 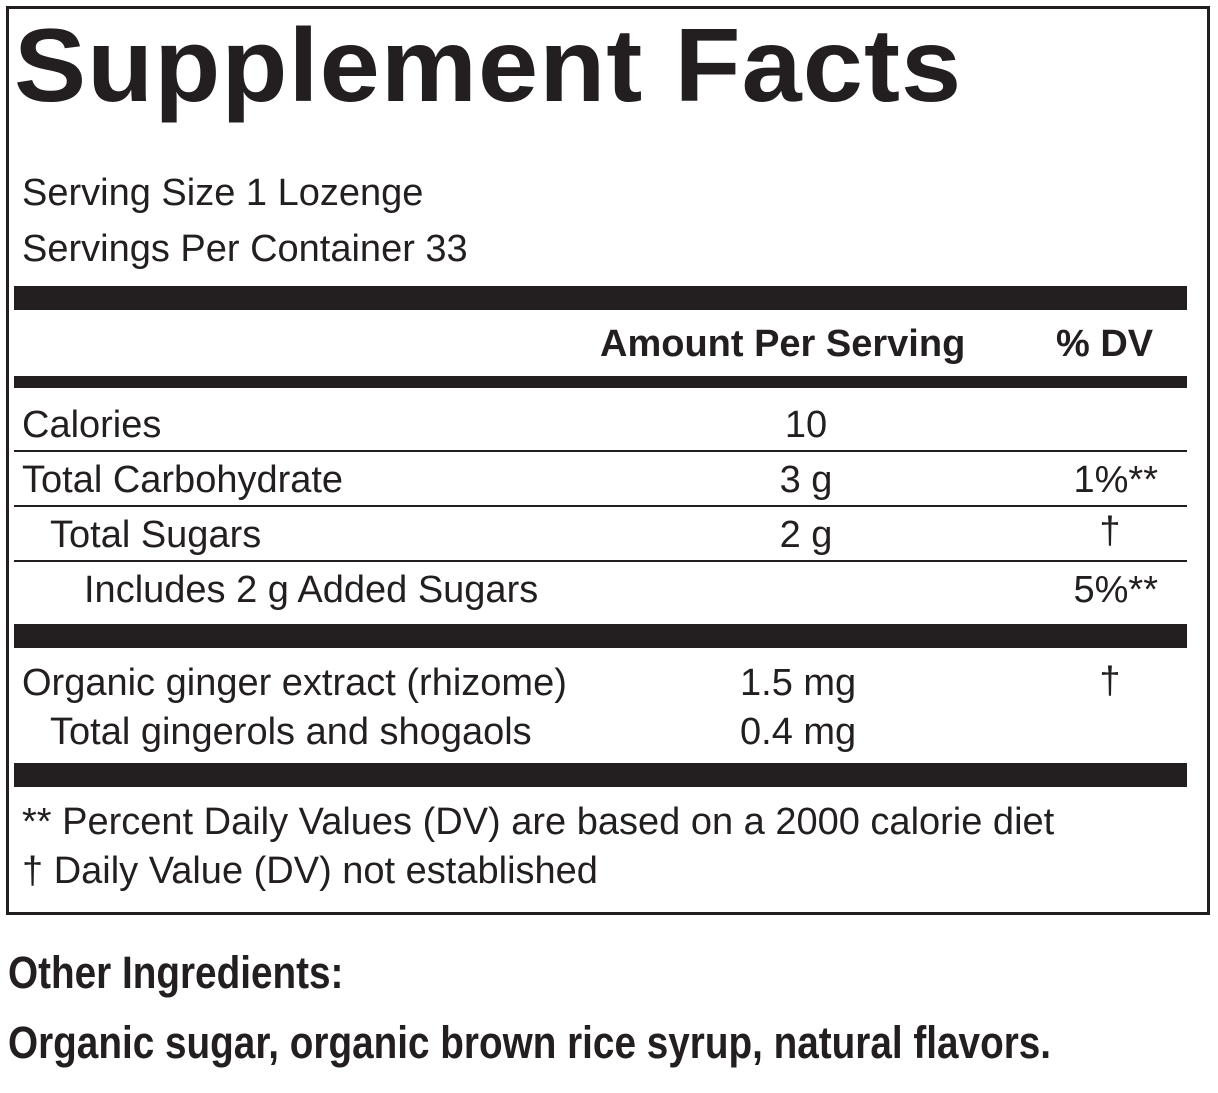 What do you see at coordinates (600, 382) in the screenshot?
I see `medium-divider` at bounding box center [600, 382].